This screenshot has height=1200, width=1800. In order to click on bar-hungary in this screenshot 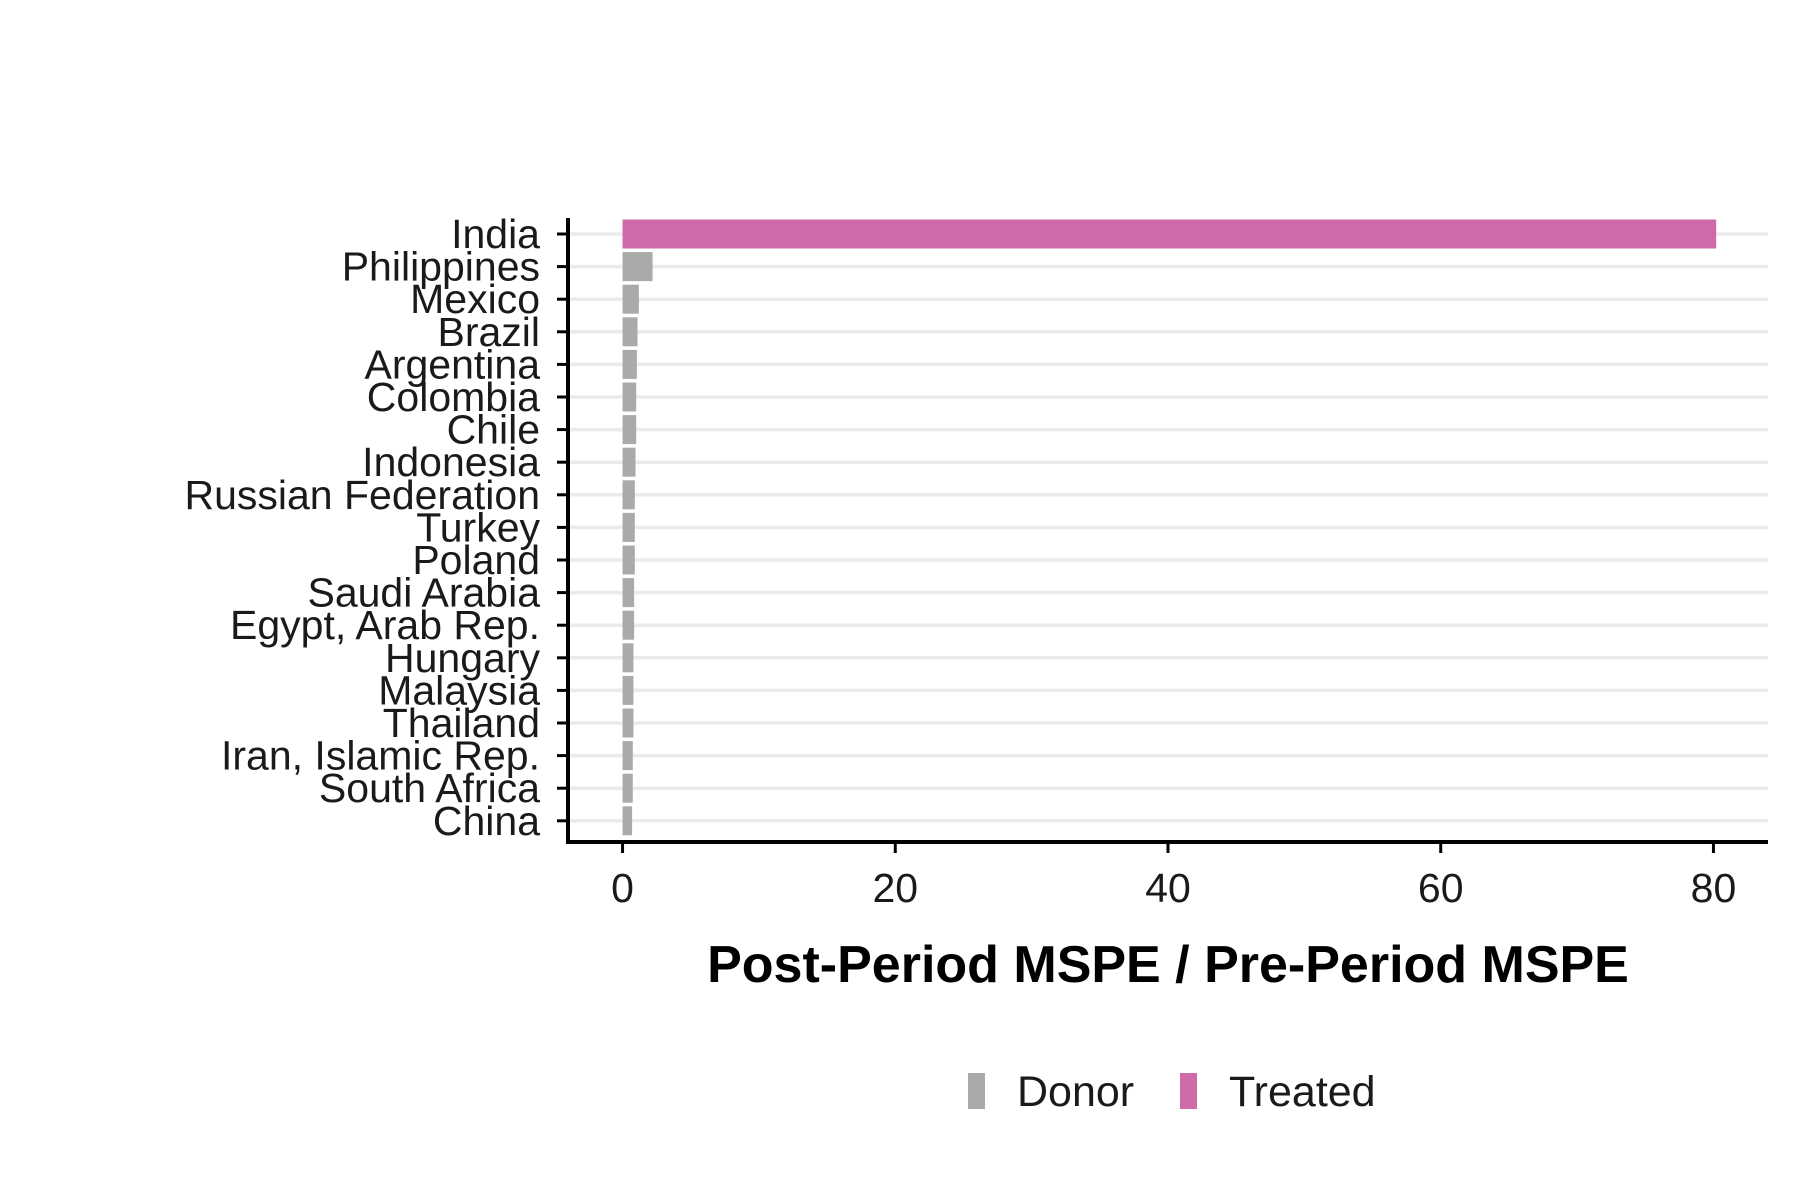, I will do `click(628, 658)`.